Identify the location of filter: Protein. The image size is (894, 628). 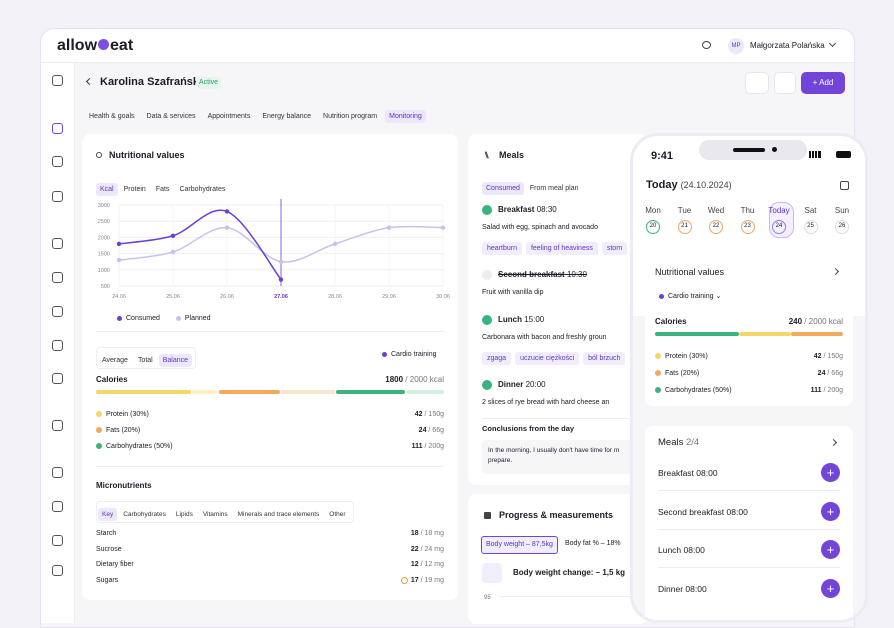
(134, 189).